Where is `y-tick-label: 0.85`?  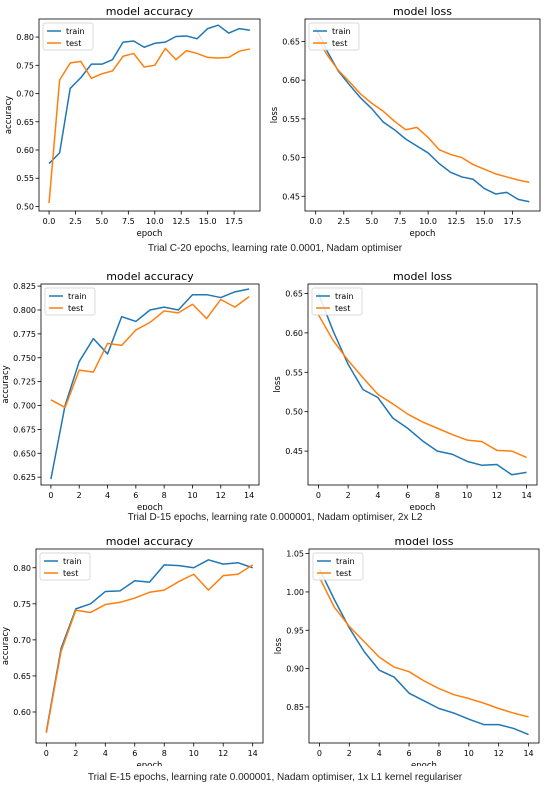
y-tick-label: 0.85 is located at coordinates (295, 707).